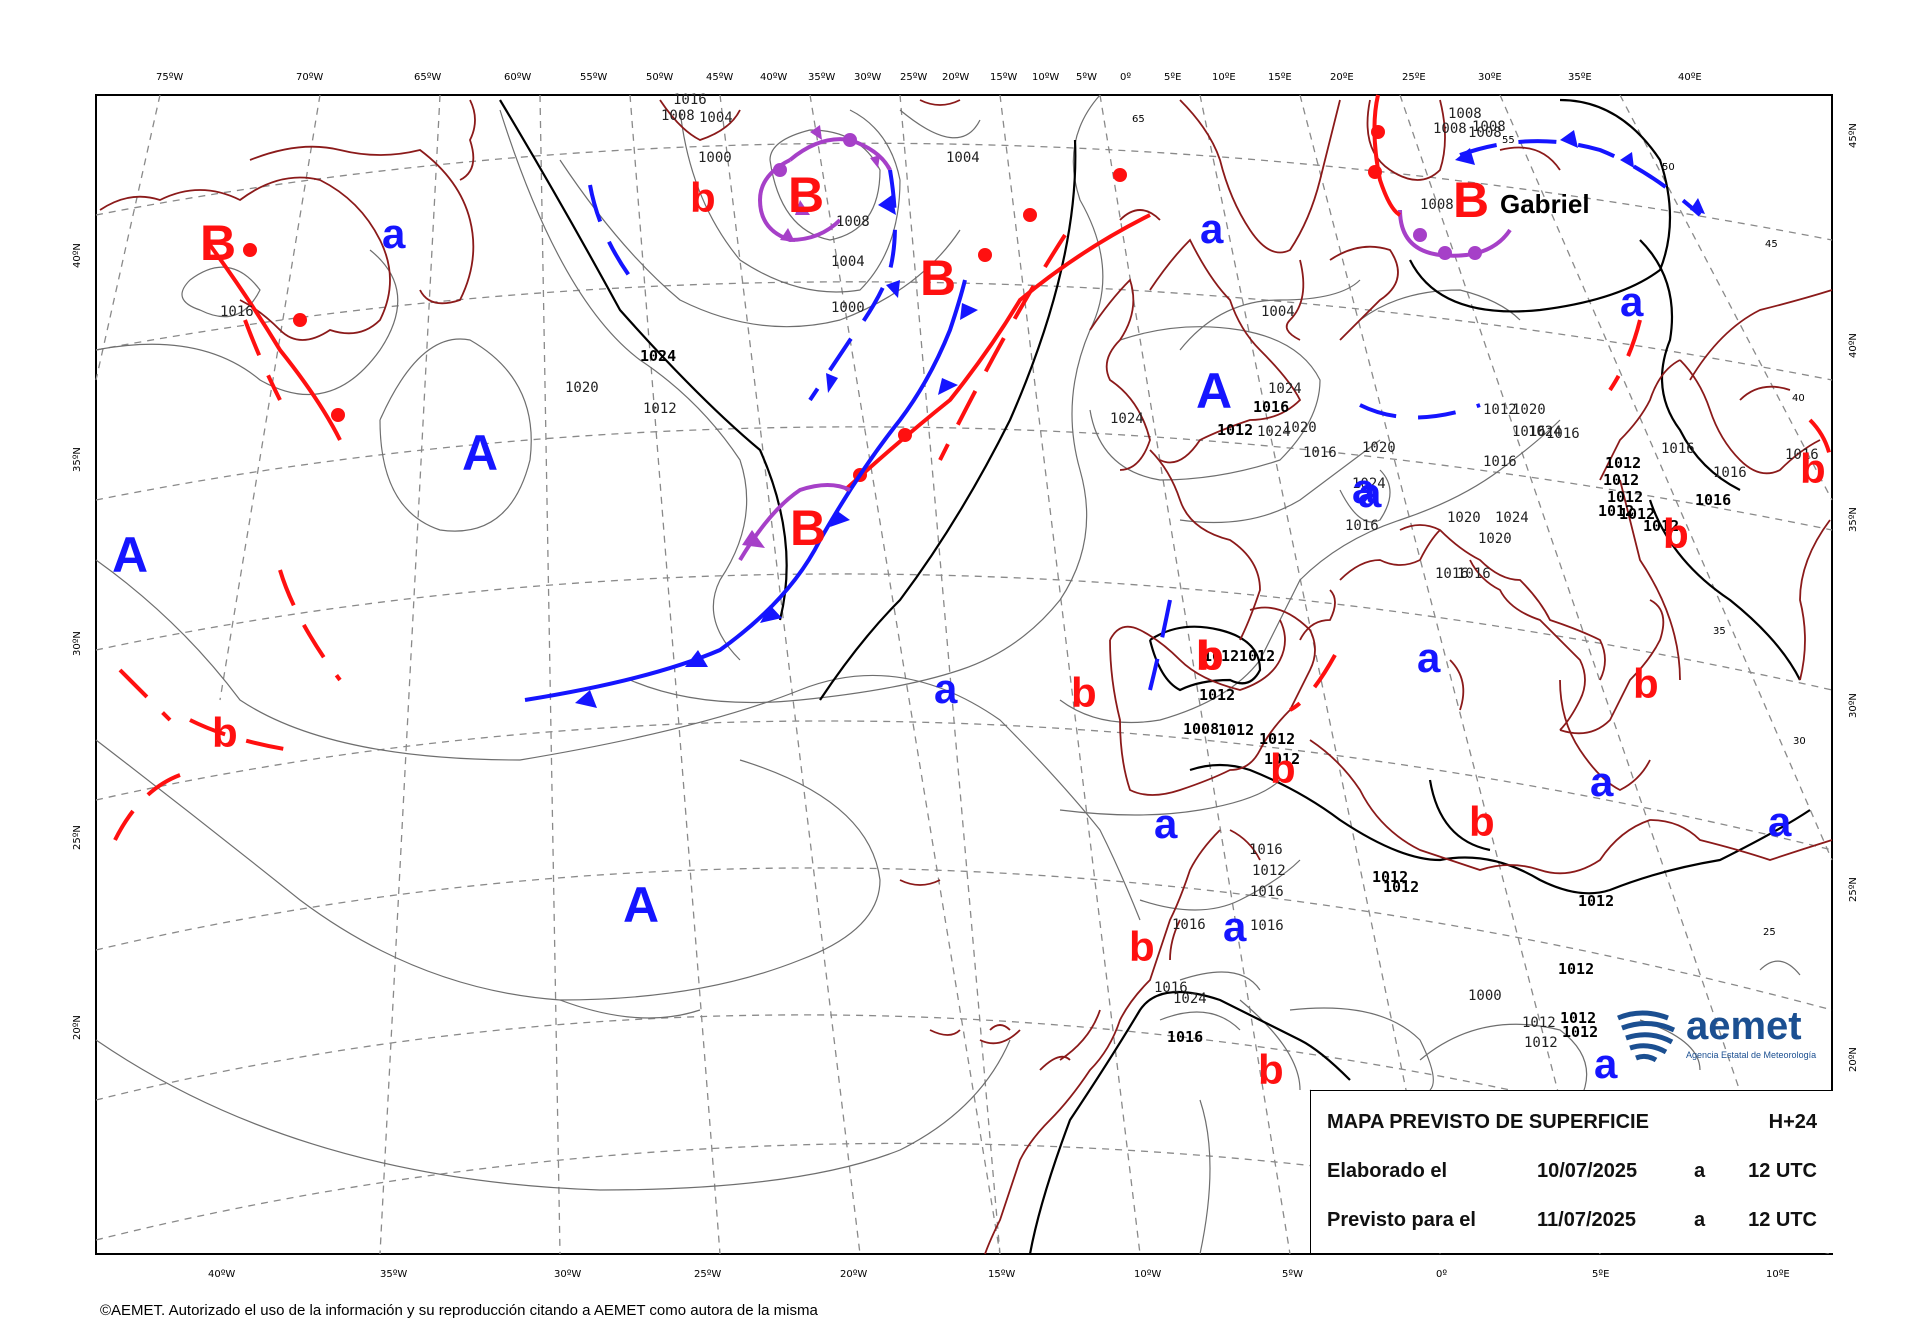 The height and width of the screenshot is (1344, 1920). I want to click on issued-time: 12 UTC, so click(1782, 1171).